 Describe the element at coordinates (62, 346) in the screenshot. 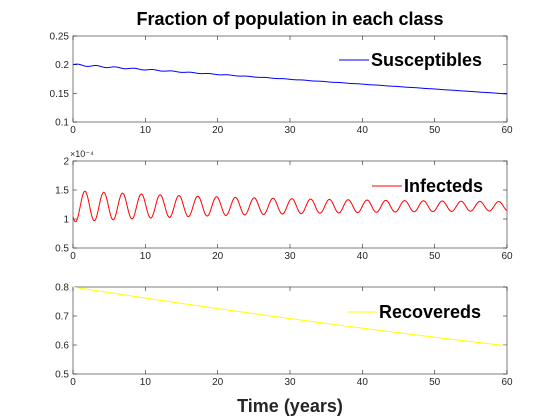

I see `y-tick-label: 0.6` at that location.